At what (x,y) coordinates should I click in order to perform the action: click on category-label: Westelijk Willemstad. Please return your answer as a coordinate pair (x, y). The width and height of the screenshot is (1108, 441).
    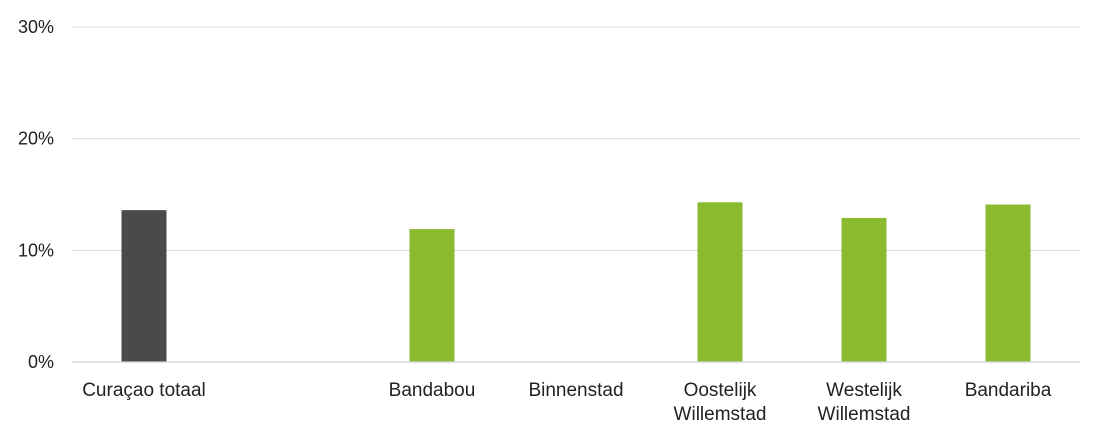
    Looking at the image, I should click on (864, 402).